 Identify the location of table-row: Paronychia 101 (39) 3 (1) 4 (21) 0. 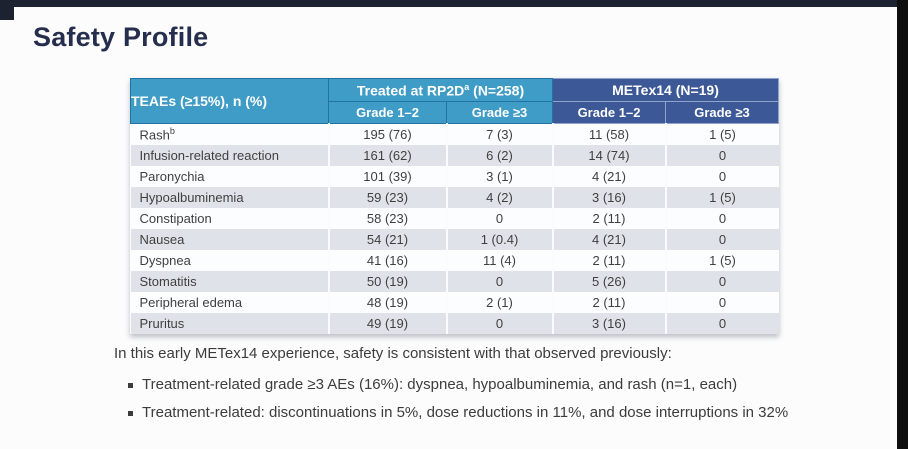
(454, 176).